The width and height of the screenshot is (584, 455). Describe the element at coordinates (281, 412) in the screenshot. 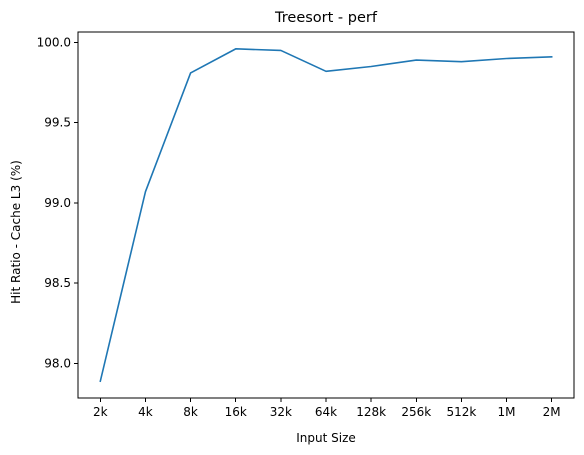

I see `x-tick-label: 32k` at that location.